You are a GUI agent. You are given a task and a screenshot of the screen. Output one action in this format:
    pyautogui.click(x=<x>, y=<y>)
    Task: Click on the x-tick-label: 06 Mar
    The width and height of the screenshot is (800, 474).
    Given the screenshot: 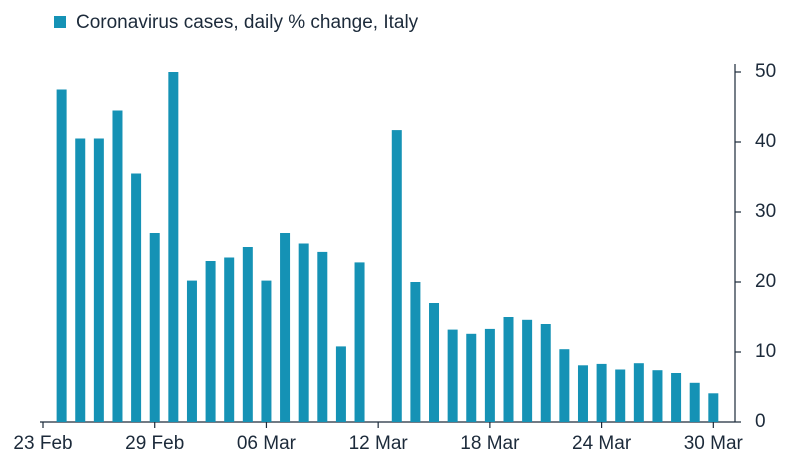 What is the action you would take?
    pyautogui.click(x=267, y=443)
    